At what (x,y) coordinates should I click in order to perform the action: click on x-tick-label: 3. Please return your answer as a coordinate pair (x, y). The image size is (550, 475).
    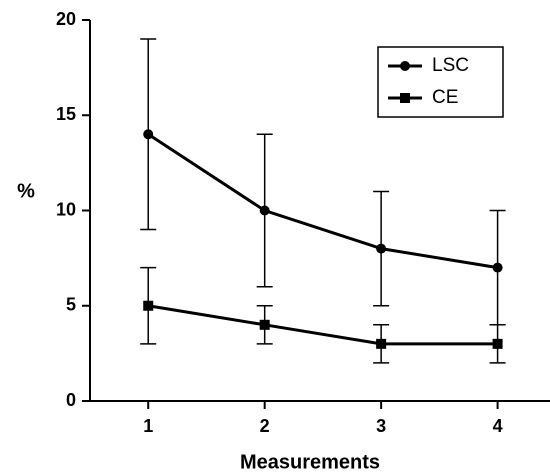
    Looking at the image, I should click on (381, 426).